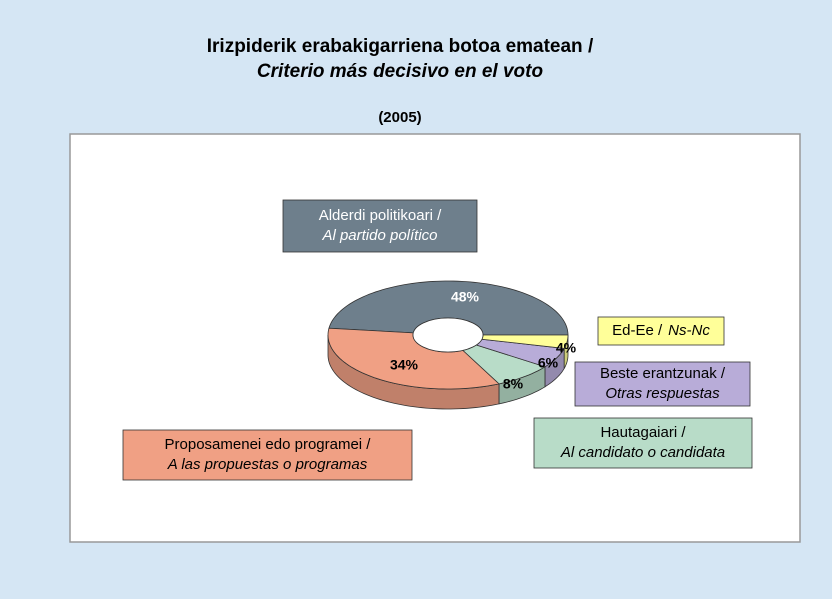  I want to click on legend-basque: Alderdi politikoari /, so click(380, 215).